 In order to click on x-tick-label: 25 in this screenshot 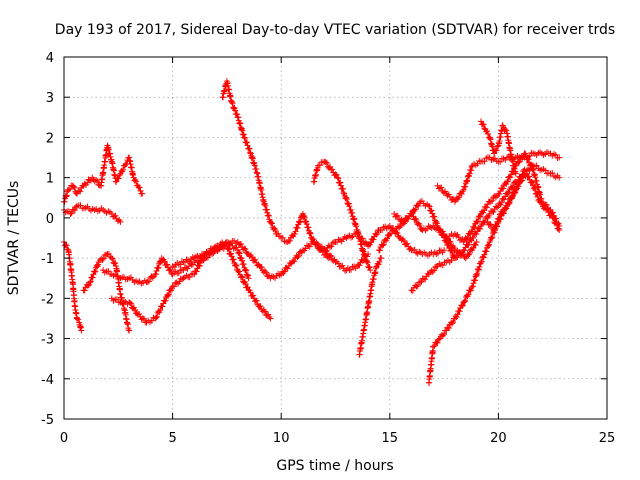, I will do `click(607, 438)`.